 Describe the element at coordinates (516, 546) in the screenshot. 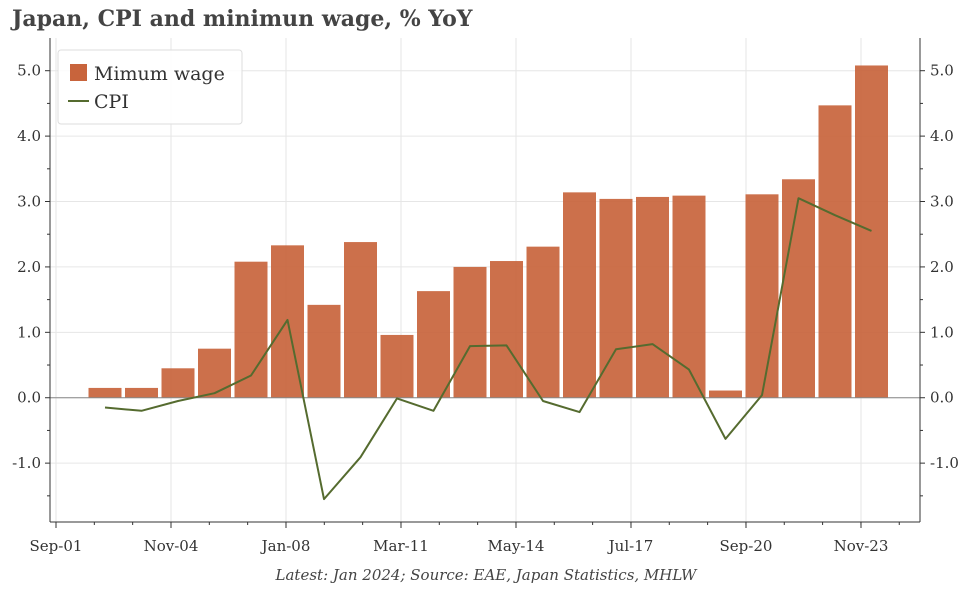

I see `x-tick-label: May-14` at that location.